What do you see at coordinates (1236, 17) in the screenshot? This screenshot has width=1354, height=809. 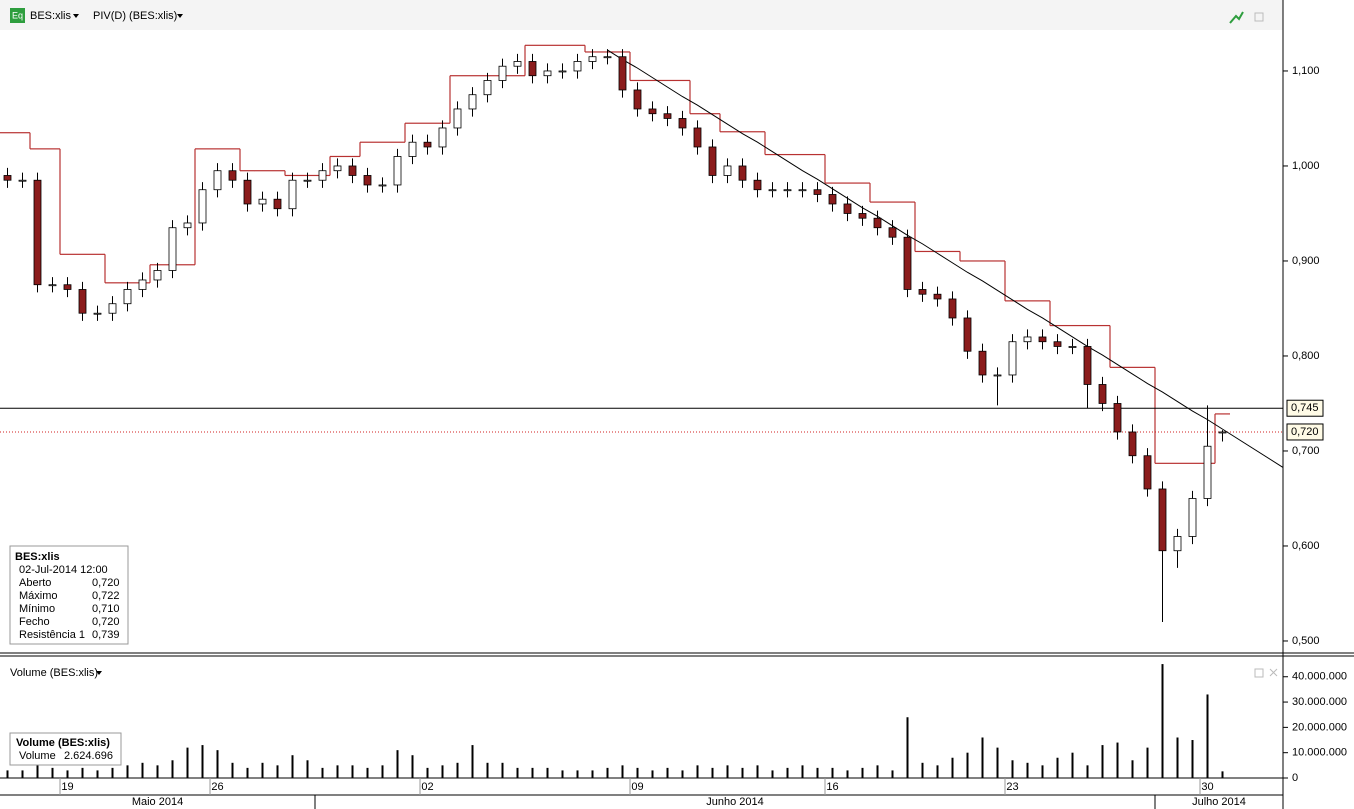 I see `trend-icon` at bounding box center [1236, 17].